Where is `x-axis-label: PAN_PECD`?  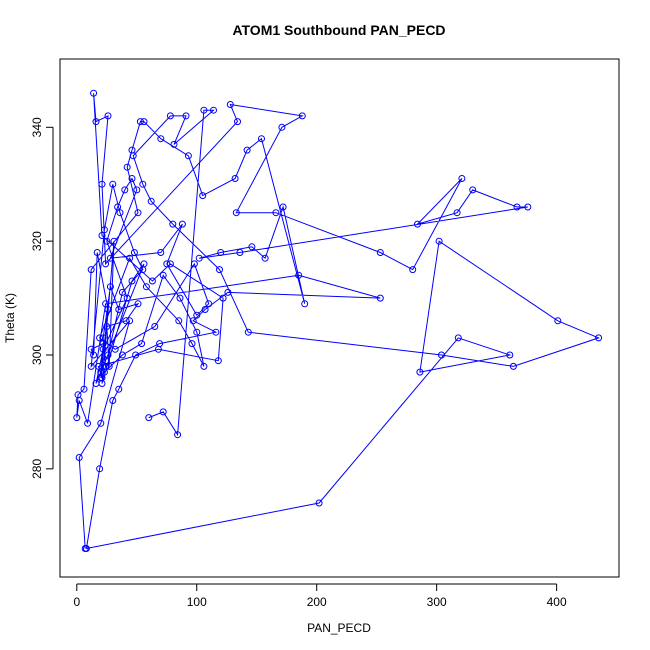
x-axis-label: PAN_PECD is located at coordinates (339, 628).